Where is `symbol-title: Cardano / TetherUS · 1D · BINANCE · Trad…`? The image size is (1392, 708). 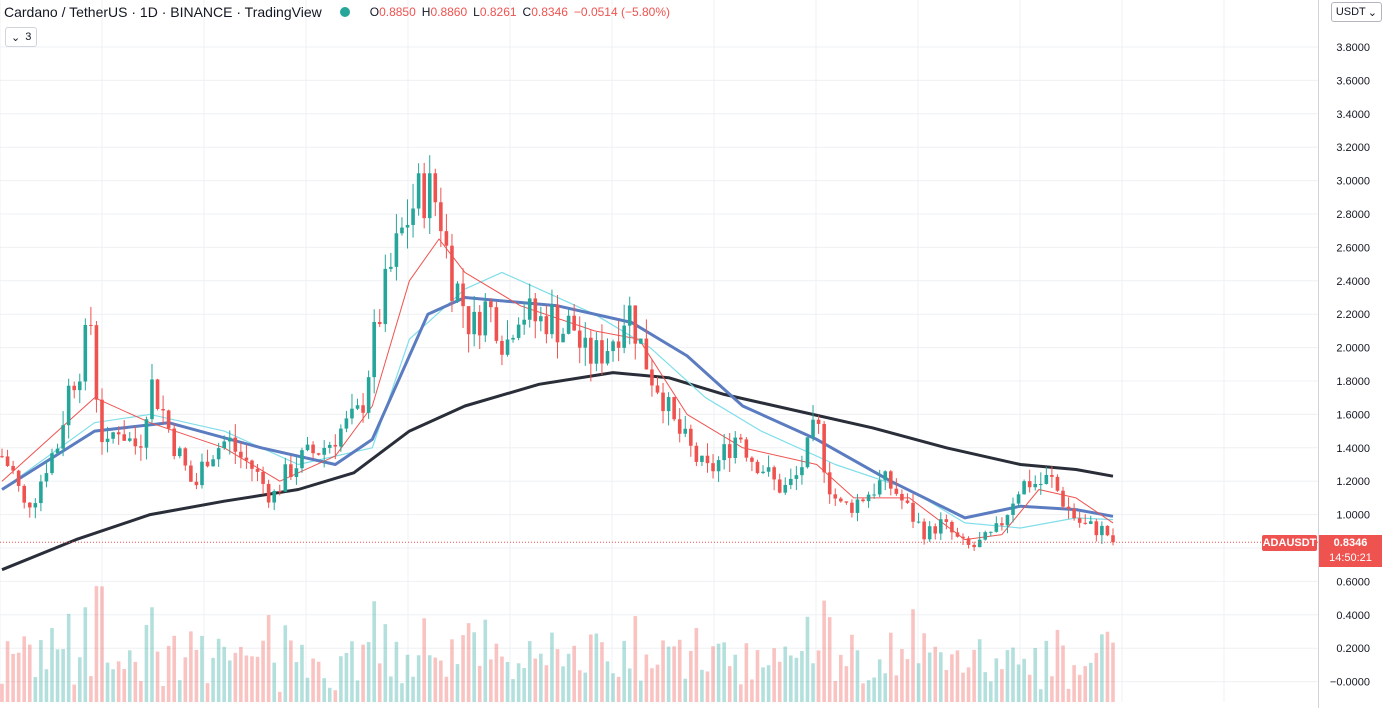 symbol-title: Cardano / TetherUS · 1D · BINANCE · Trad… is located at coordinates (163, 12).